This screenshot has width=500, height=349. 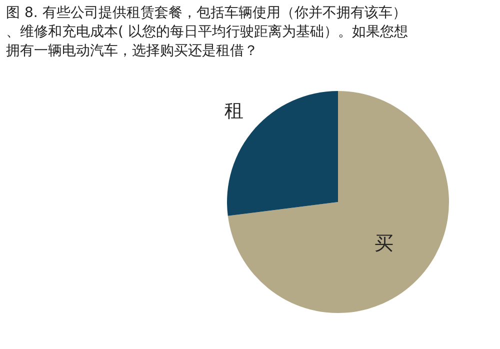 I want to click on slice-label: 租, so click(x=234, y=111).